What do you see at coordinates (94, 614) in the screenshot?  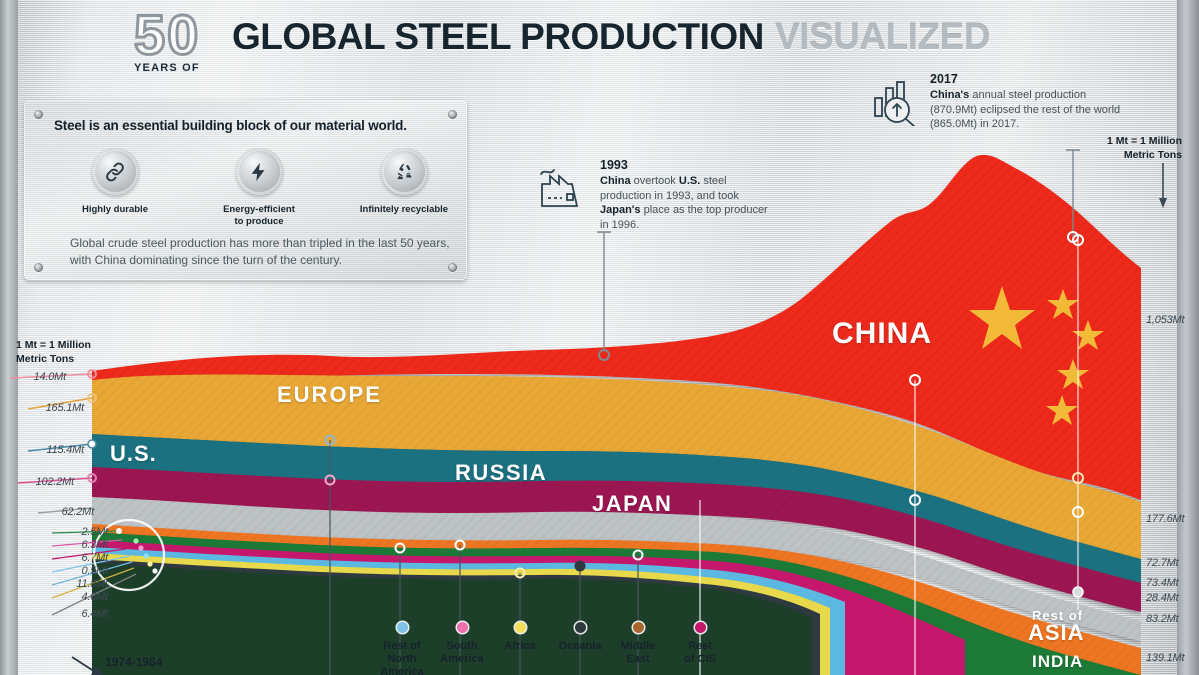 I see `axis-label-left-oceania: 6.4Mt` at bounding box center [94, 614].